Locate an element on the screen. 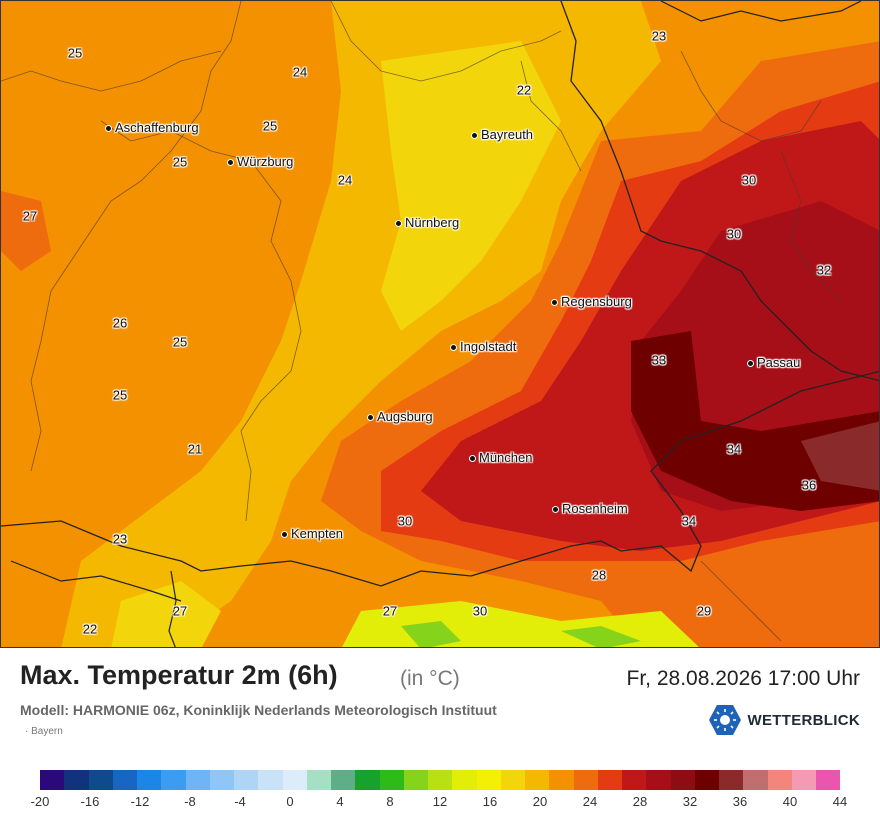 The height and width of the screenshot is (830, 880). city-label-regensburg: Regensburg is located at coordinates (591, 301).